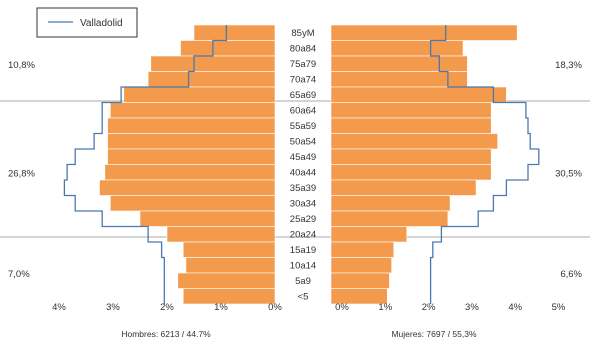 This screenshot has width=590, height=342. Describe the element at coordinates (515, 307) in the screenshot. I see `mujeres-tick-4: 4%` at that location.